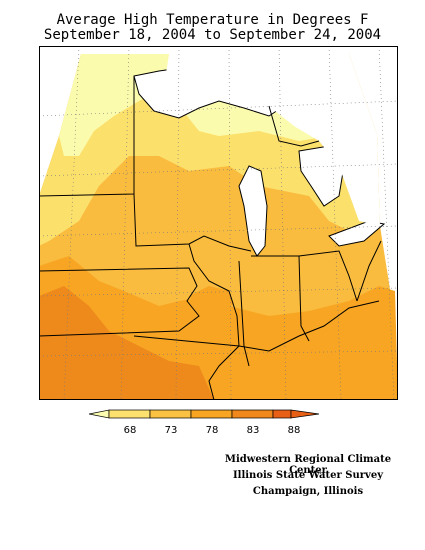 Image resolution: width=425 pixels, height=550 pixels. I want to click on legend-tick-73: 73, so click(171, 430).